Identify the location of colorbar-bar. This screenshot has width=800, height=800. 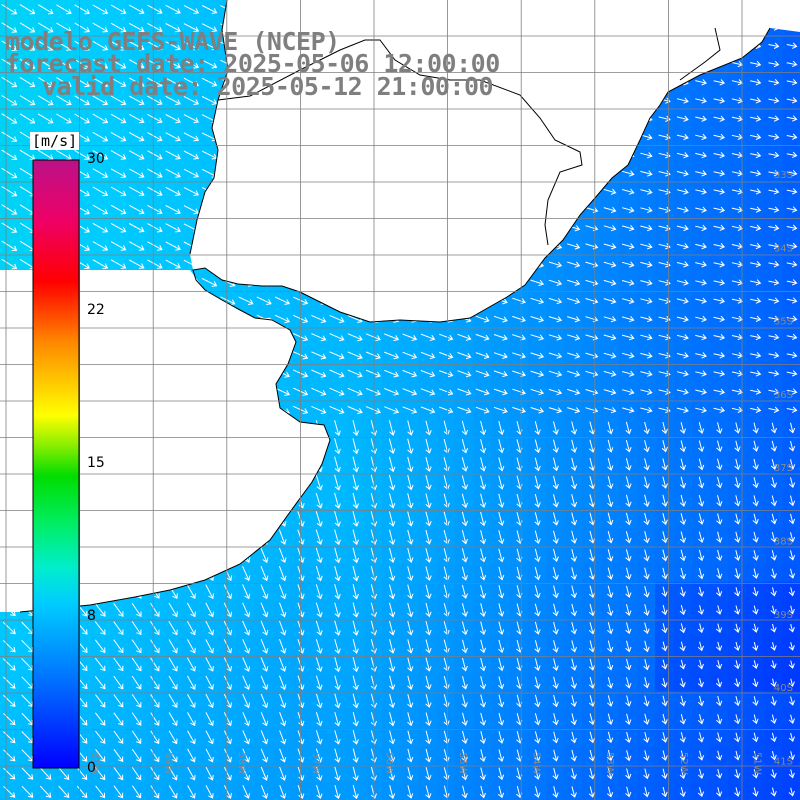
(56, 464).